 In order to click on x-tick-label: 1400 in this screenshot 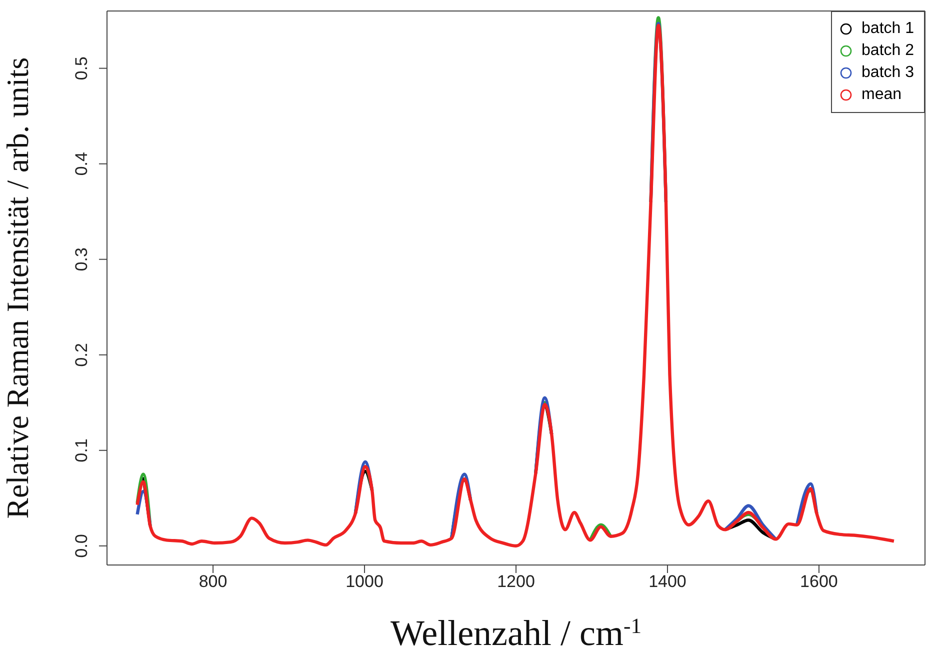, I will do `click(667, 582)`.